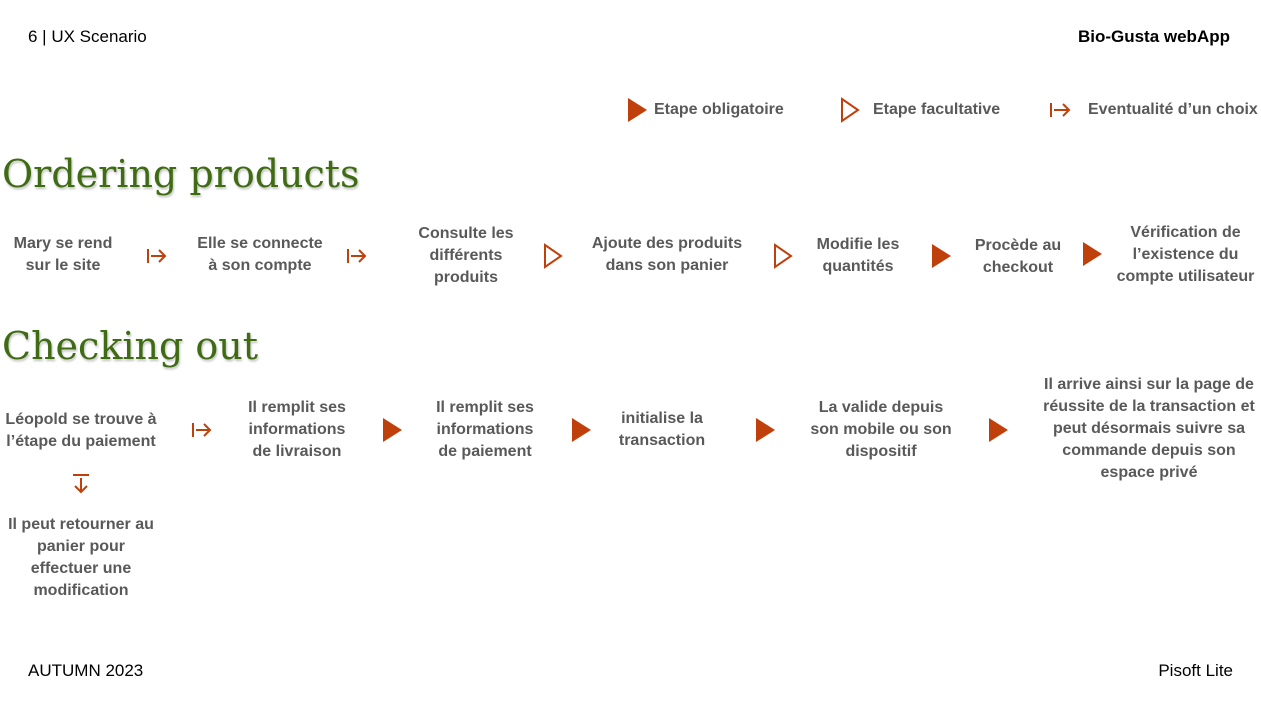 Image resolution: width=1261 pixels, height=714 pixels. I want to click on ordering-step-2: Elle se connecte à son compte, so click(260, 255).